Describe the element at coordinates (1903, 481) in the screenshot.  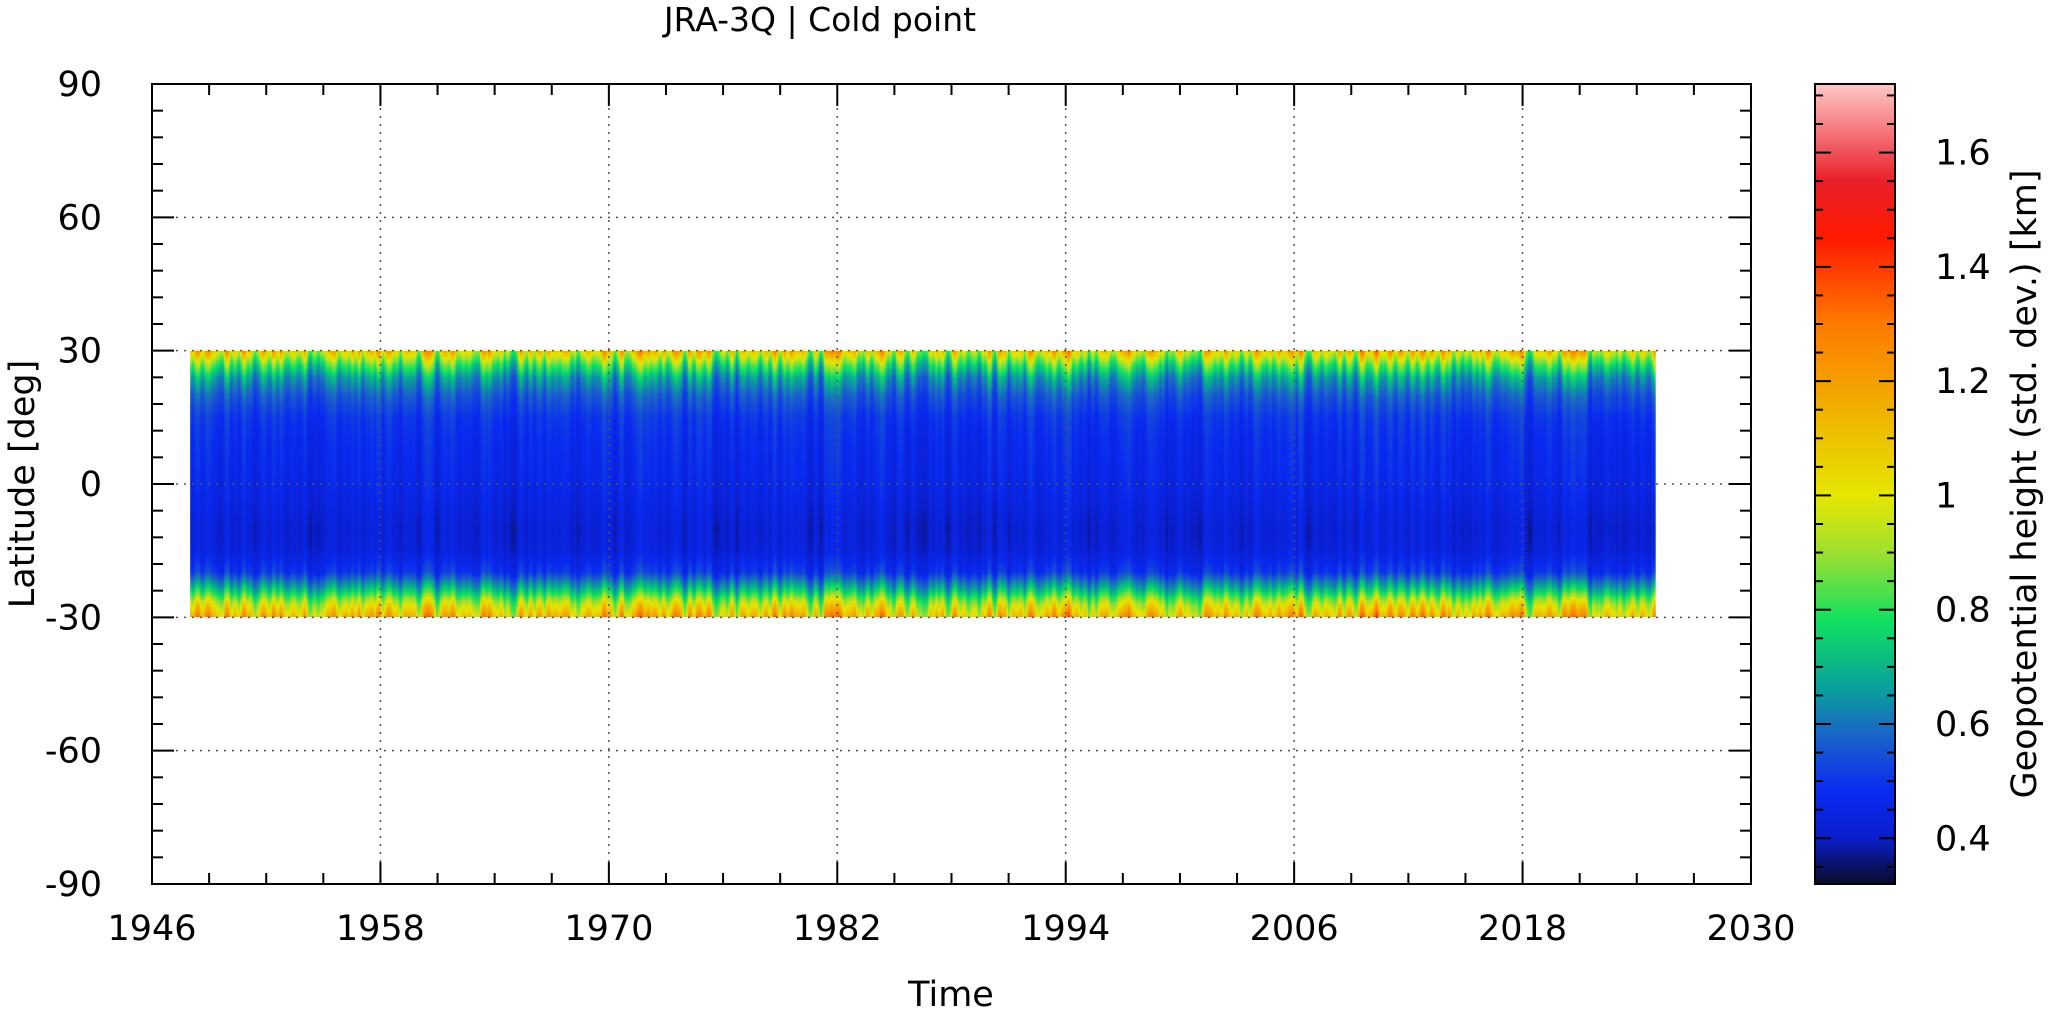
I see `colorbar-ticks: 0.4 0.6 0.8 1 1.2 1.4 1.6` at that location.